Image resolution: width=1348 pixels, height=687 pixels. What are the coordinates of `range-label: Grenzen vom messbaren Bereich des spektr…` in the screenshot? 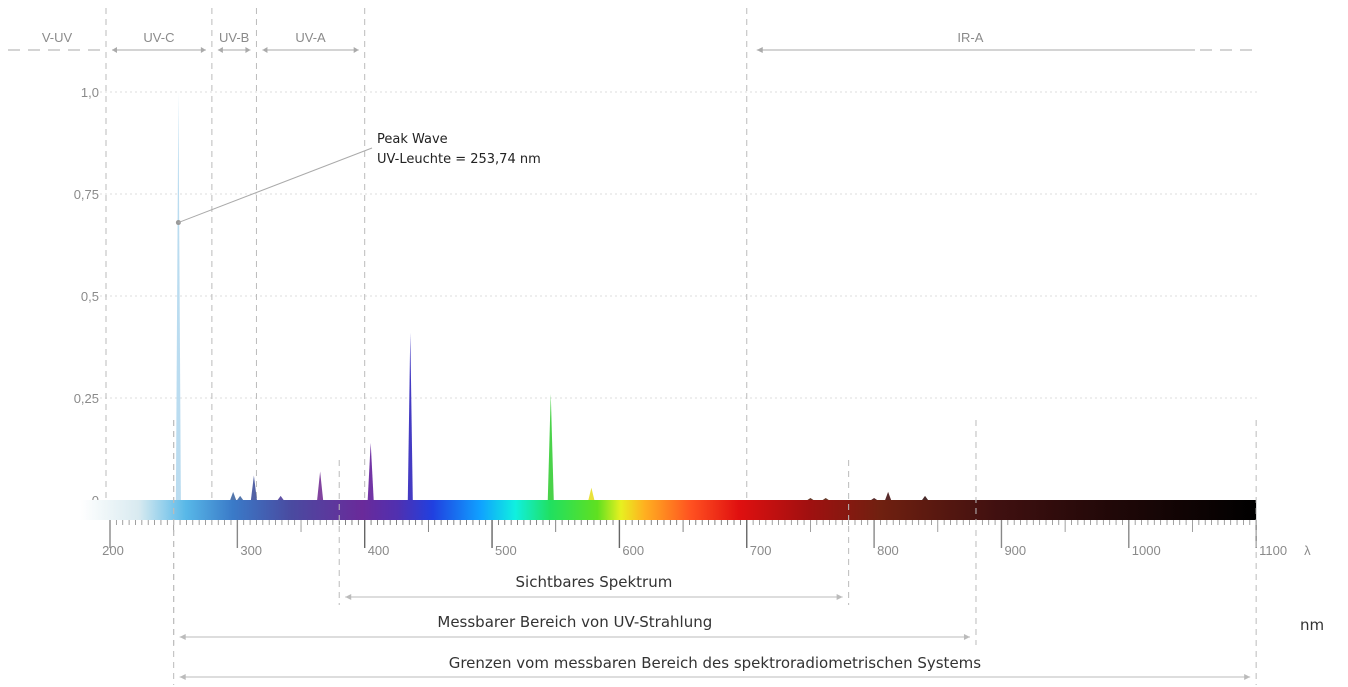 It's located at (715, 663).